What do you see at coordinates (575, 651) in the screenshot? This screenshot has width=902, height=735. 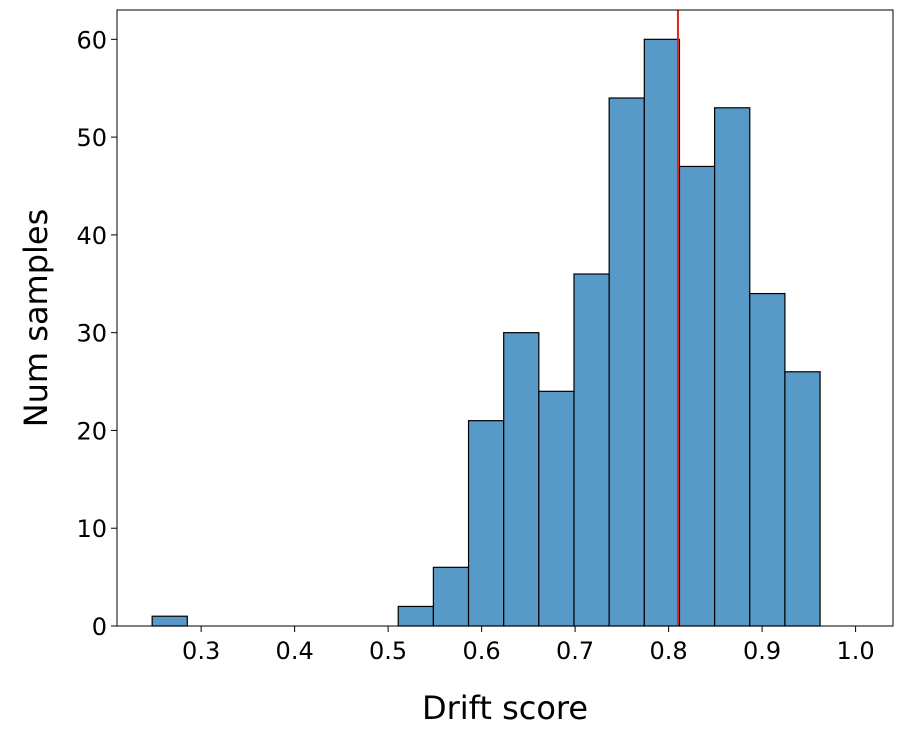 I see `x-tick-label: 0.7` at bounding box center [575, 651].